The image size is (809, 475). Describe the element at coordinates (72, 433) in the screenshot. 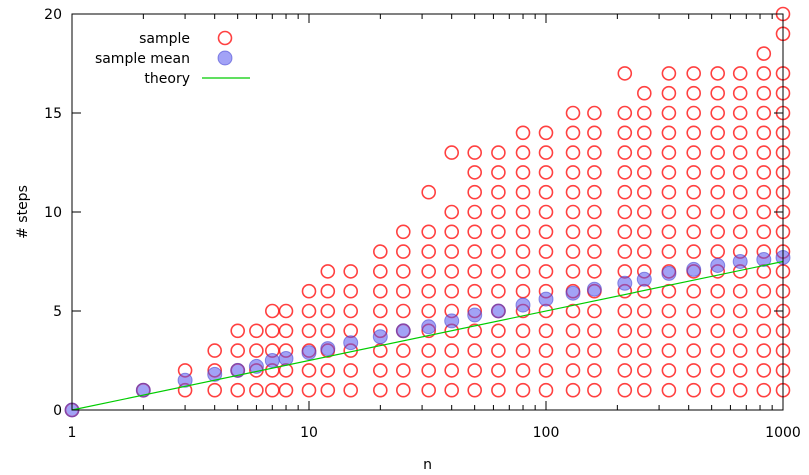

I see `x-tick-label: 1` at that location.